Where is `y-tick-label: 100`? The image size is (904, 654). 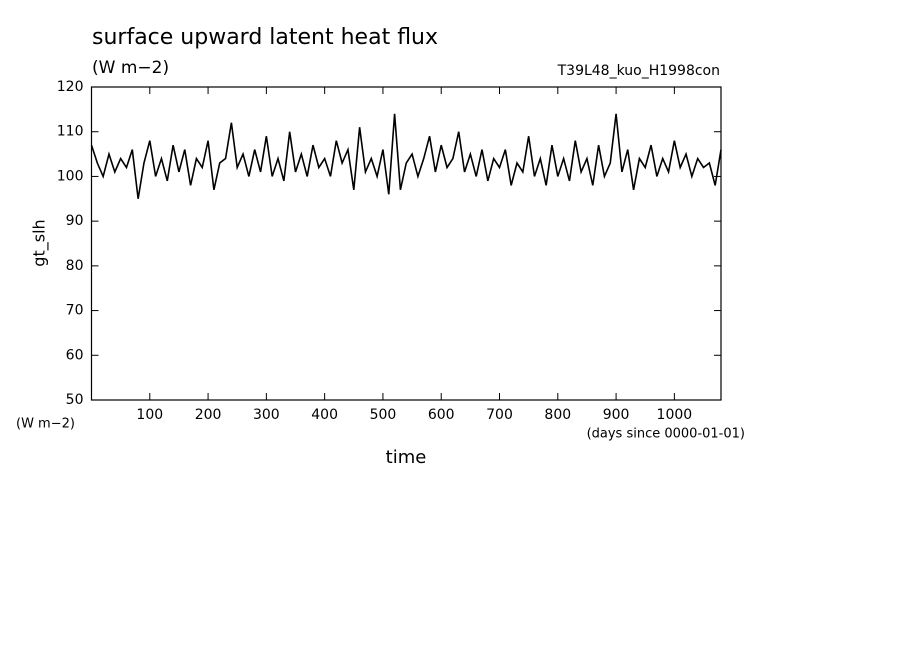
y-tick-label: 100 is located at coordinates (70, 176).